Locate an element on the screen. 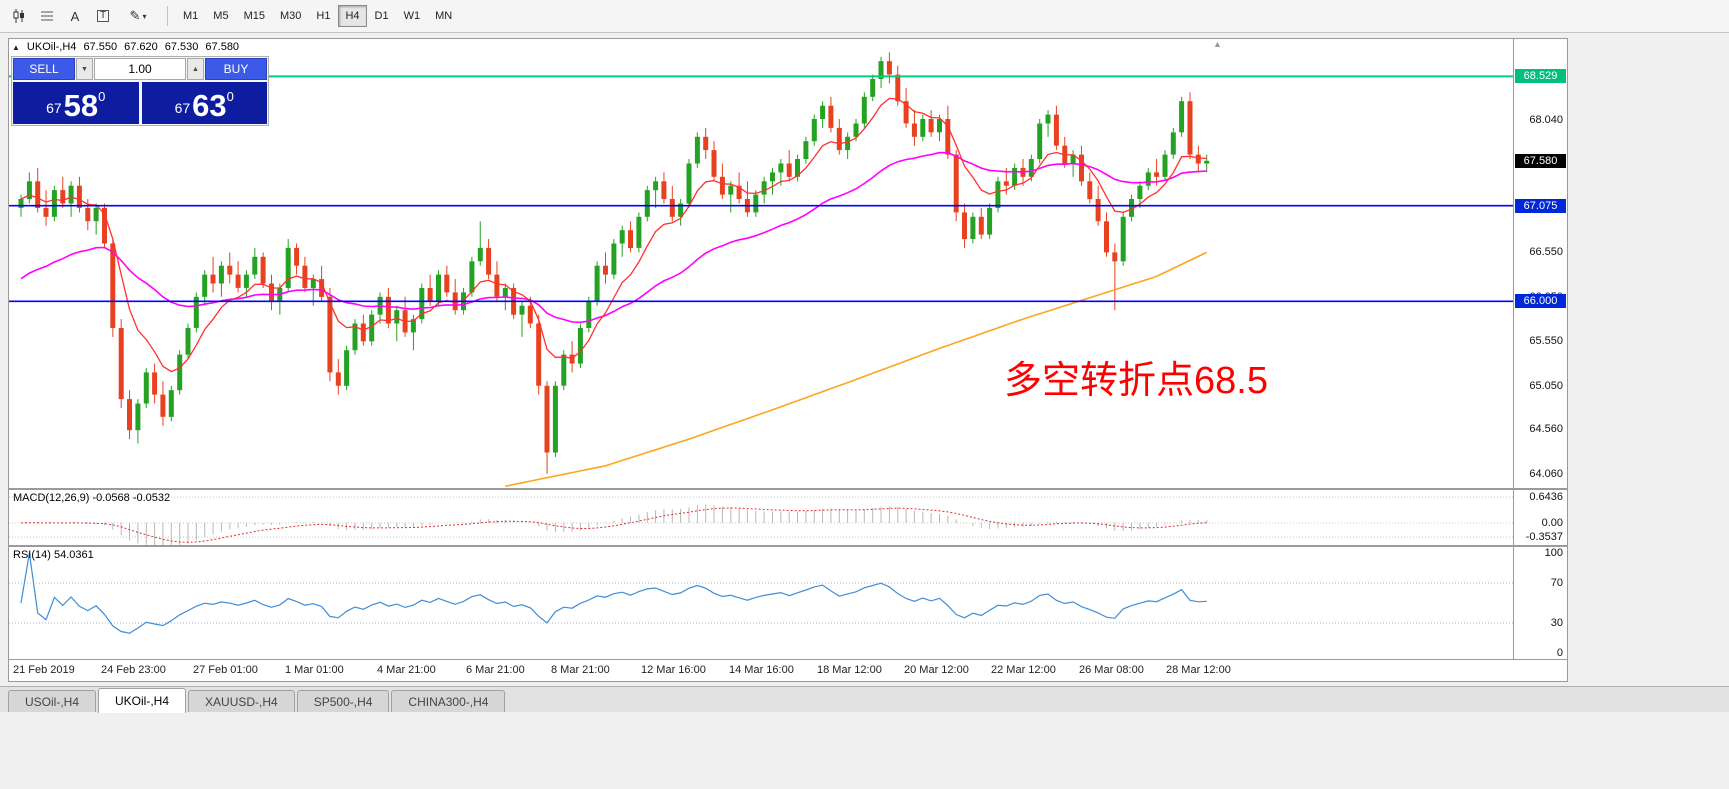  time-axis-label: 24 Feb 23:00 is located at coordinates (133, 670).